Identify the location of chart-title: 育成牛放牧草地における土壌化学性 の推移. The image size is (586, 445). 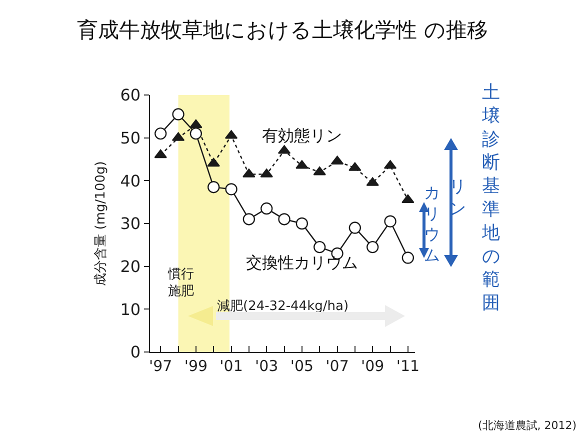
(282, 30).